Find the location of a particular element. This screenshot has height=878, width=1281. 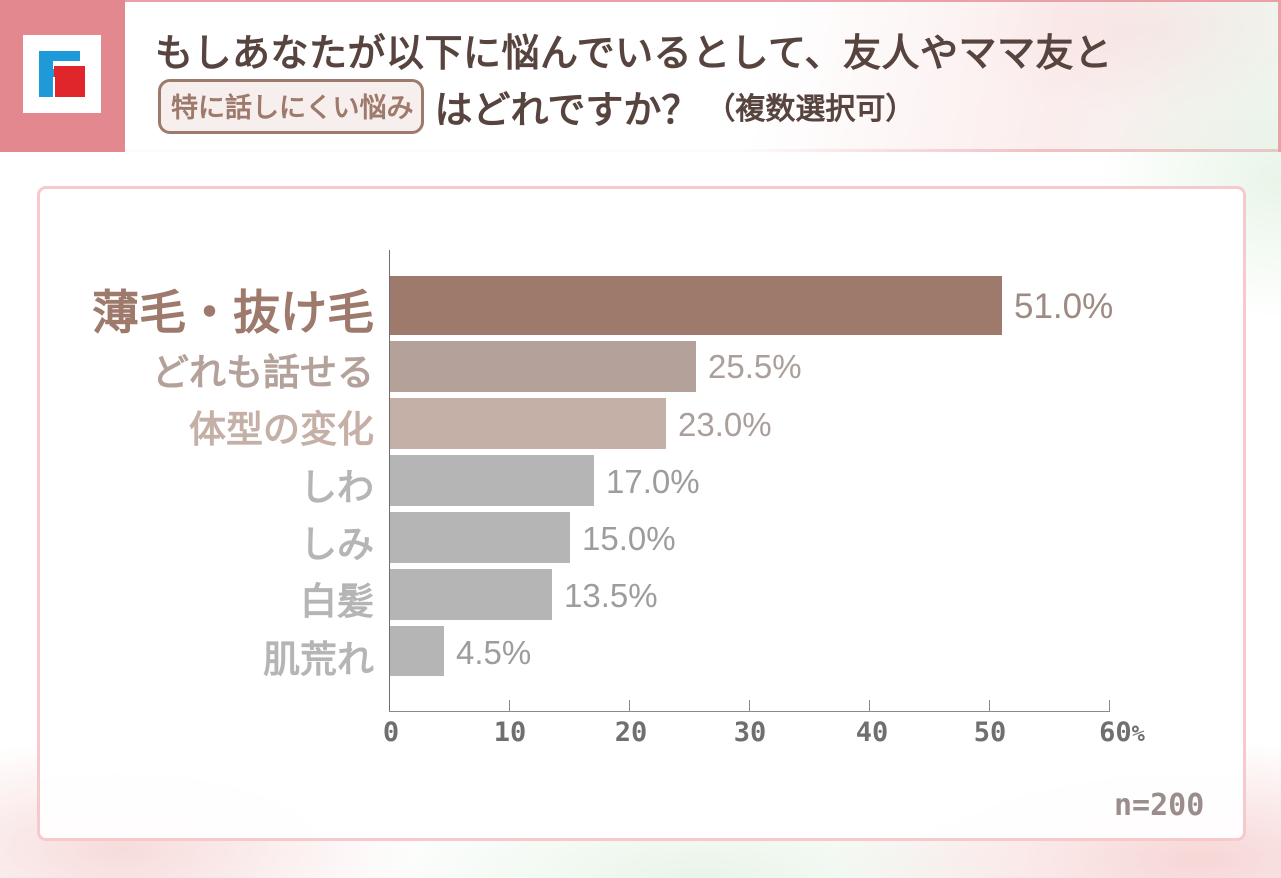

logo-band is located at coordinates (62, 76).